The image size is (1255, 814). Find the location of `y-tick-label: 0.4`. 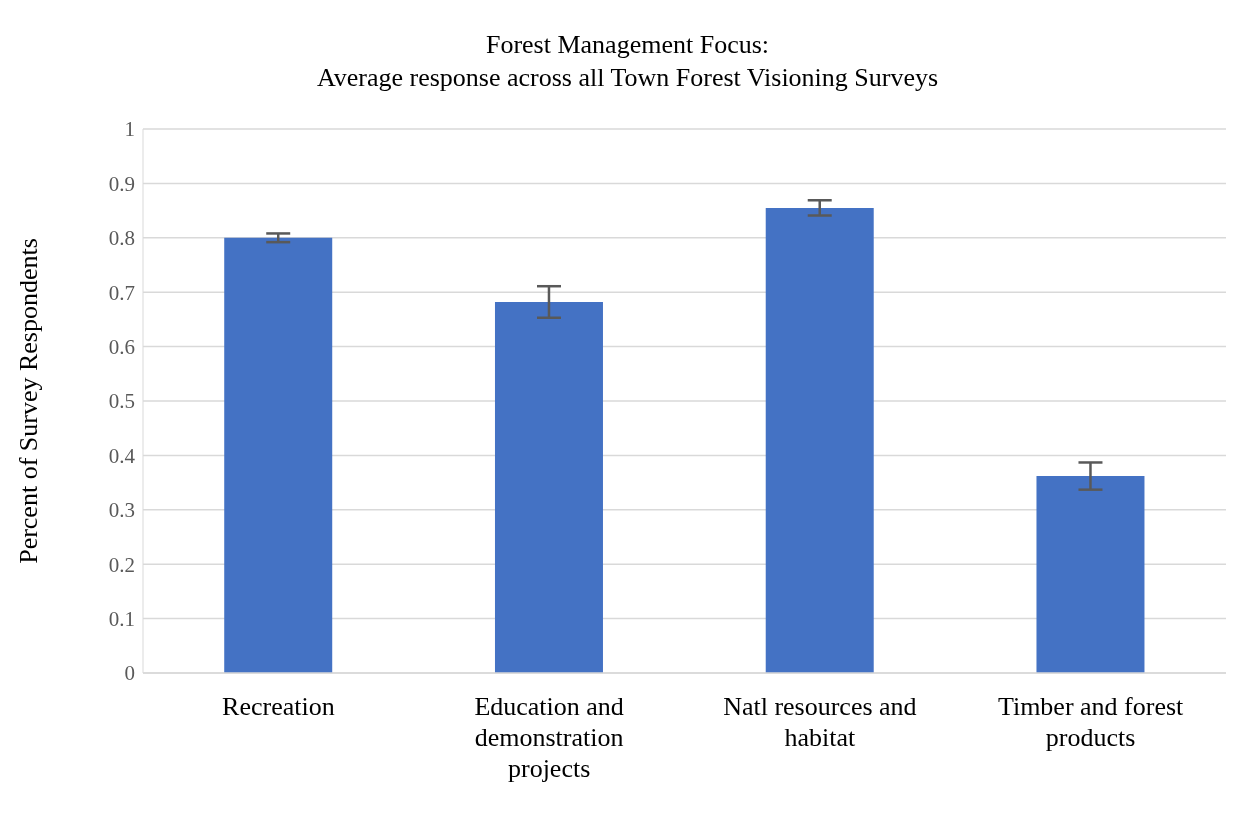

y-tick-label: 0.4 is located at coordinates (122, 455).